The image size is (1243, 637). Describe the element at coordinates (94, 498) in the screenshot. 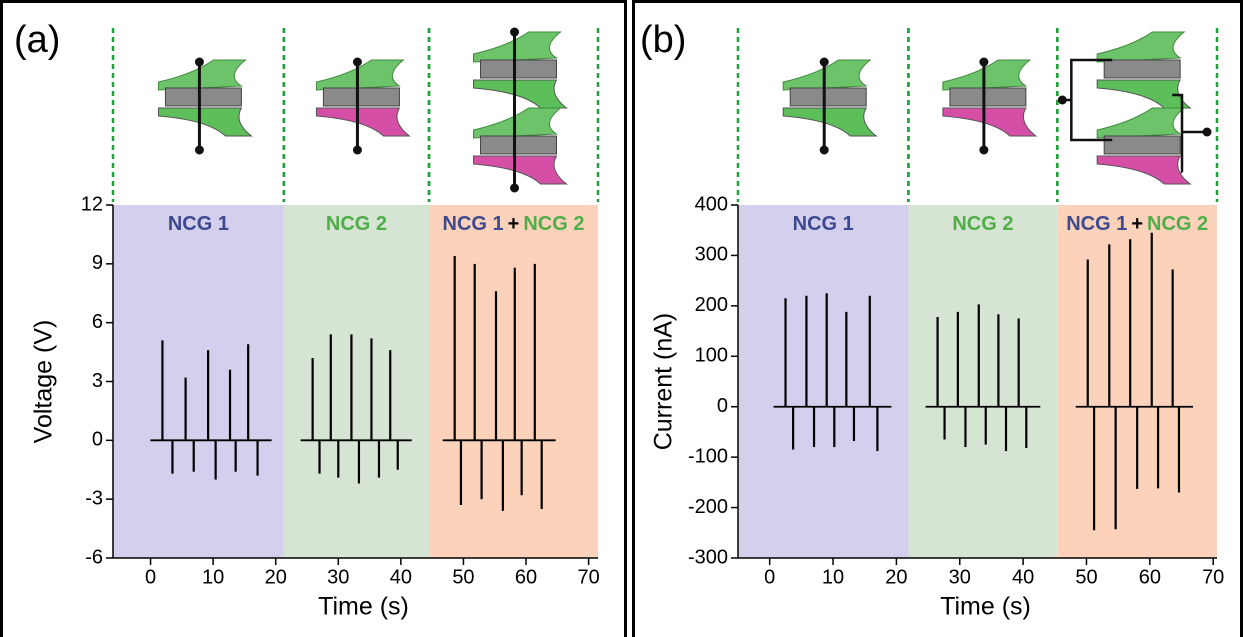

I see `y-tick-label: -3` at that location.